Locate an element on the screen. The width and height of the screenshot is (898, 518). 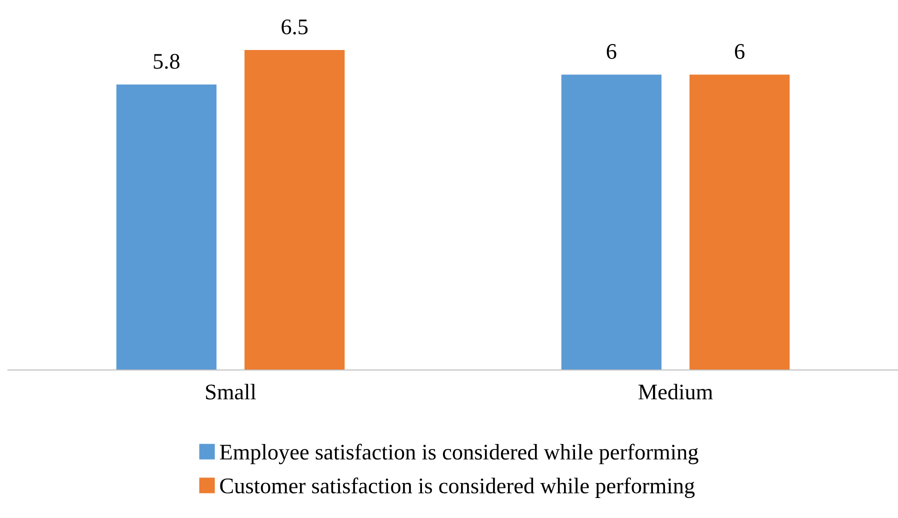
x-tick-label: Medium is located at coordinates (675, 392).